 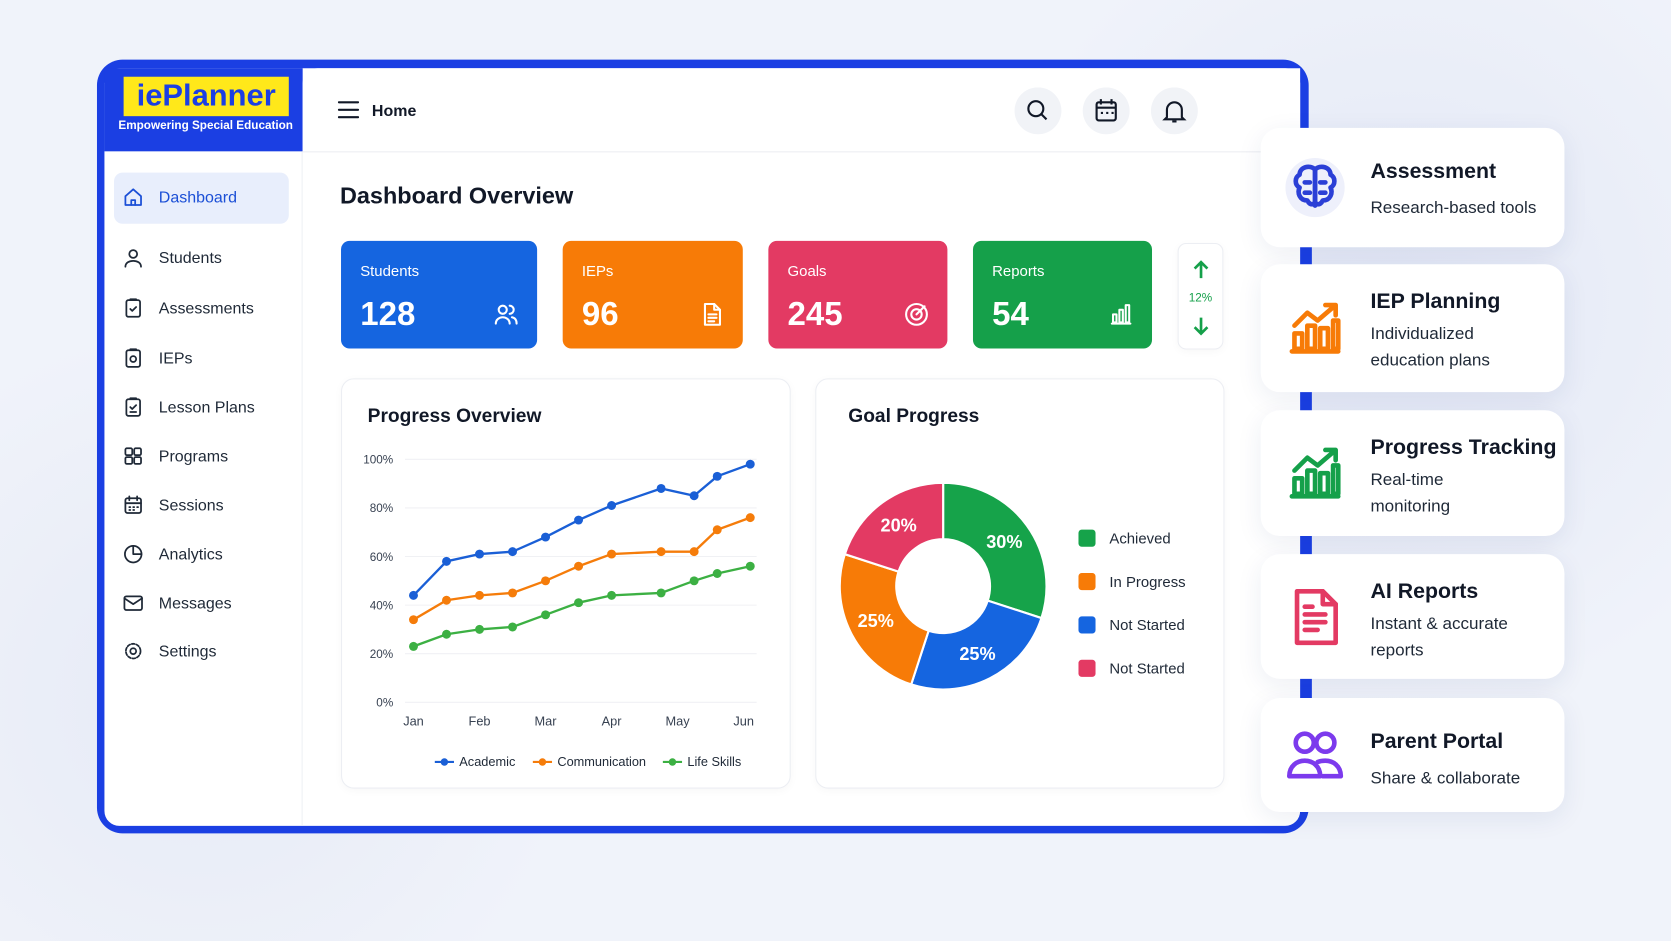 I want to click on tagline: Empowering Special Education, so click(x=205, y=126).